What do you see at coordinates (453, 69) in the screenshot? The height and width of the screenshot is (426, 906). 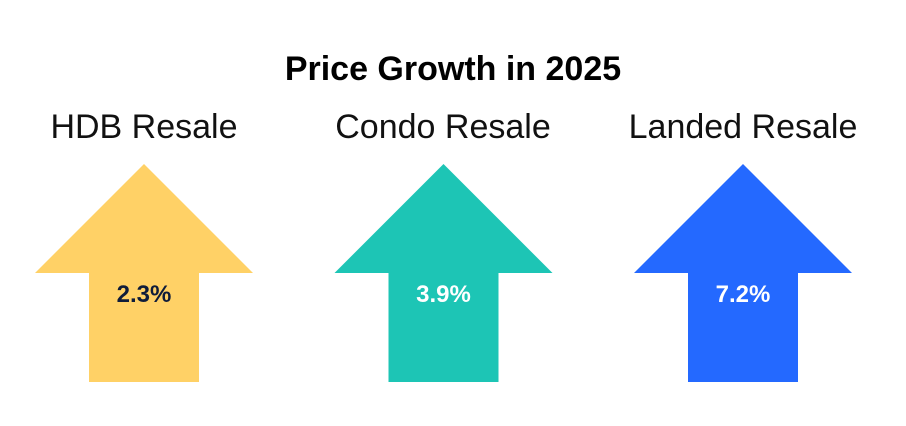 I see `chart-title: Price Growth in 2025` at bounding box center [453, 69].